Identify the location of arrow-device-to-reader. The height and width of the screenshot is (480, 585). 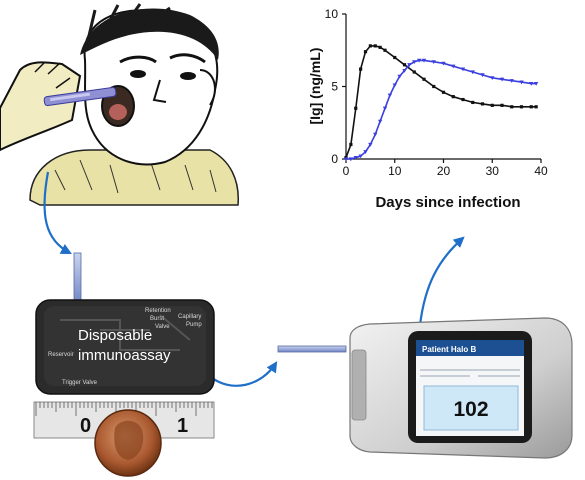
(242, 374).